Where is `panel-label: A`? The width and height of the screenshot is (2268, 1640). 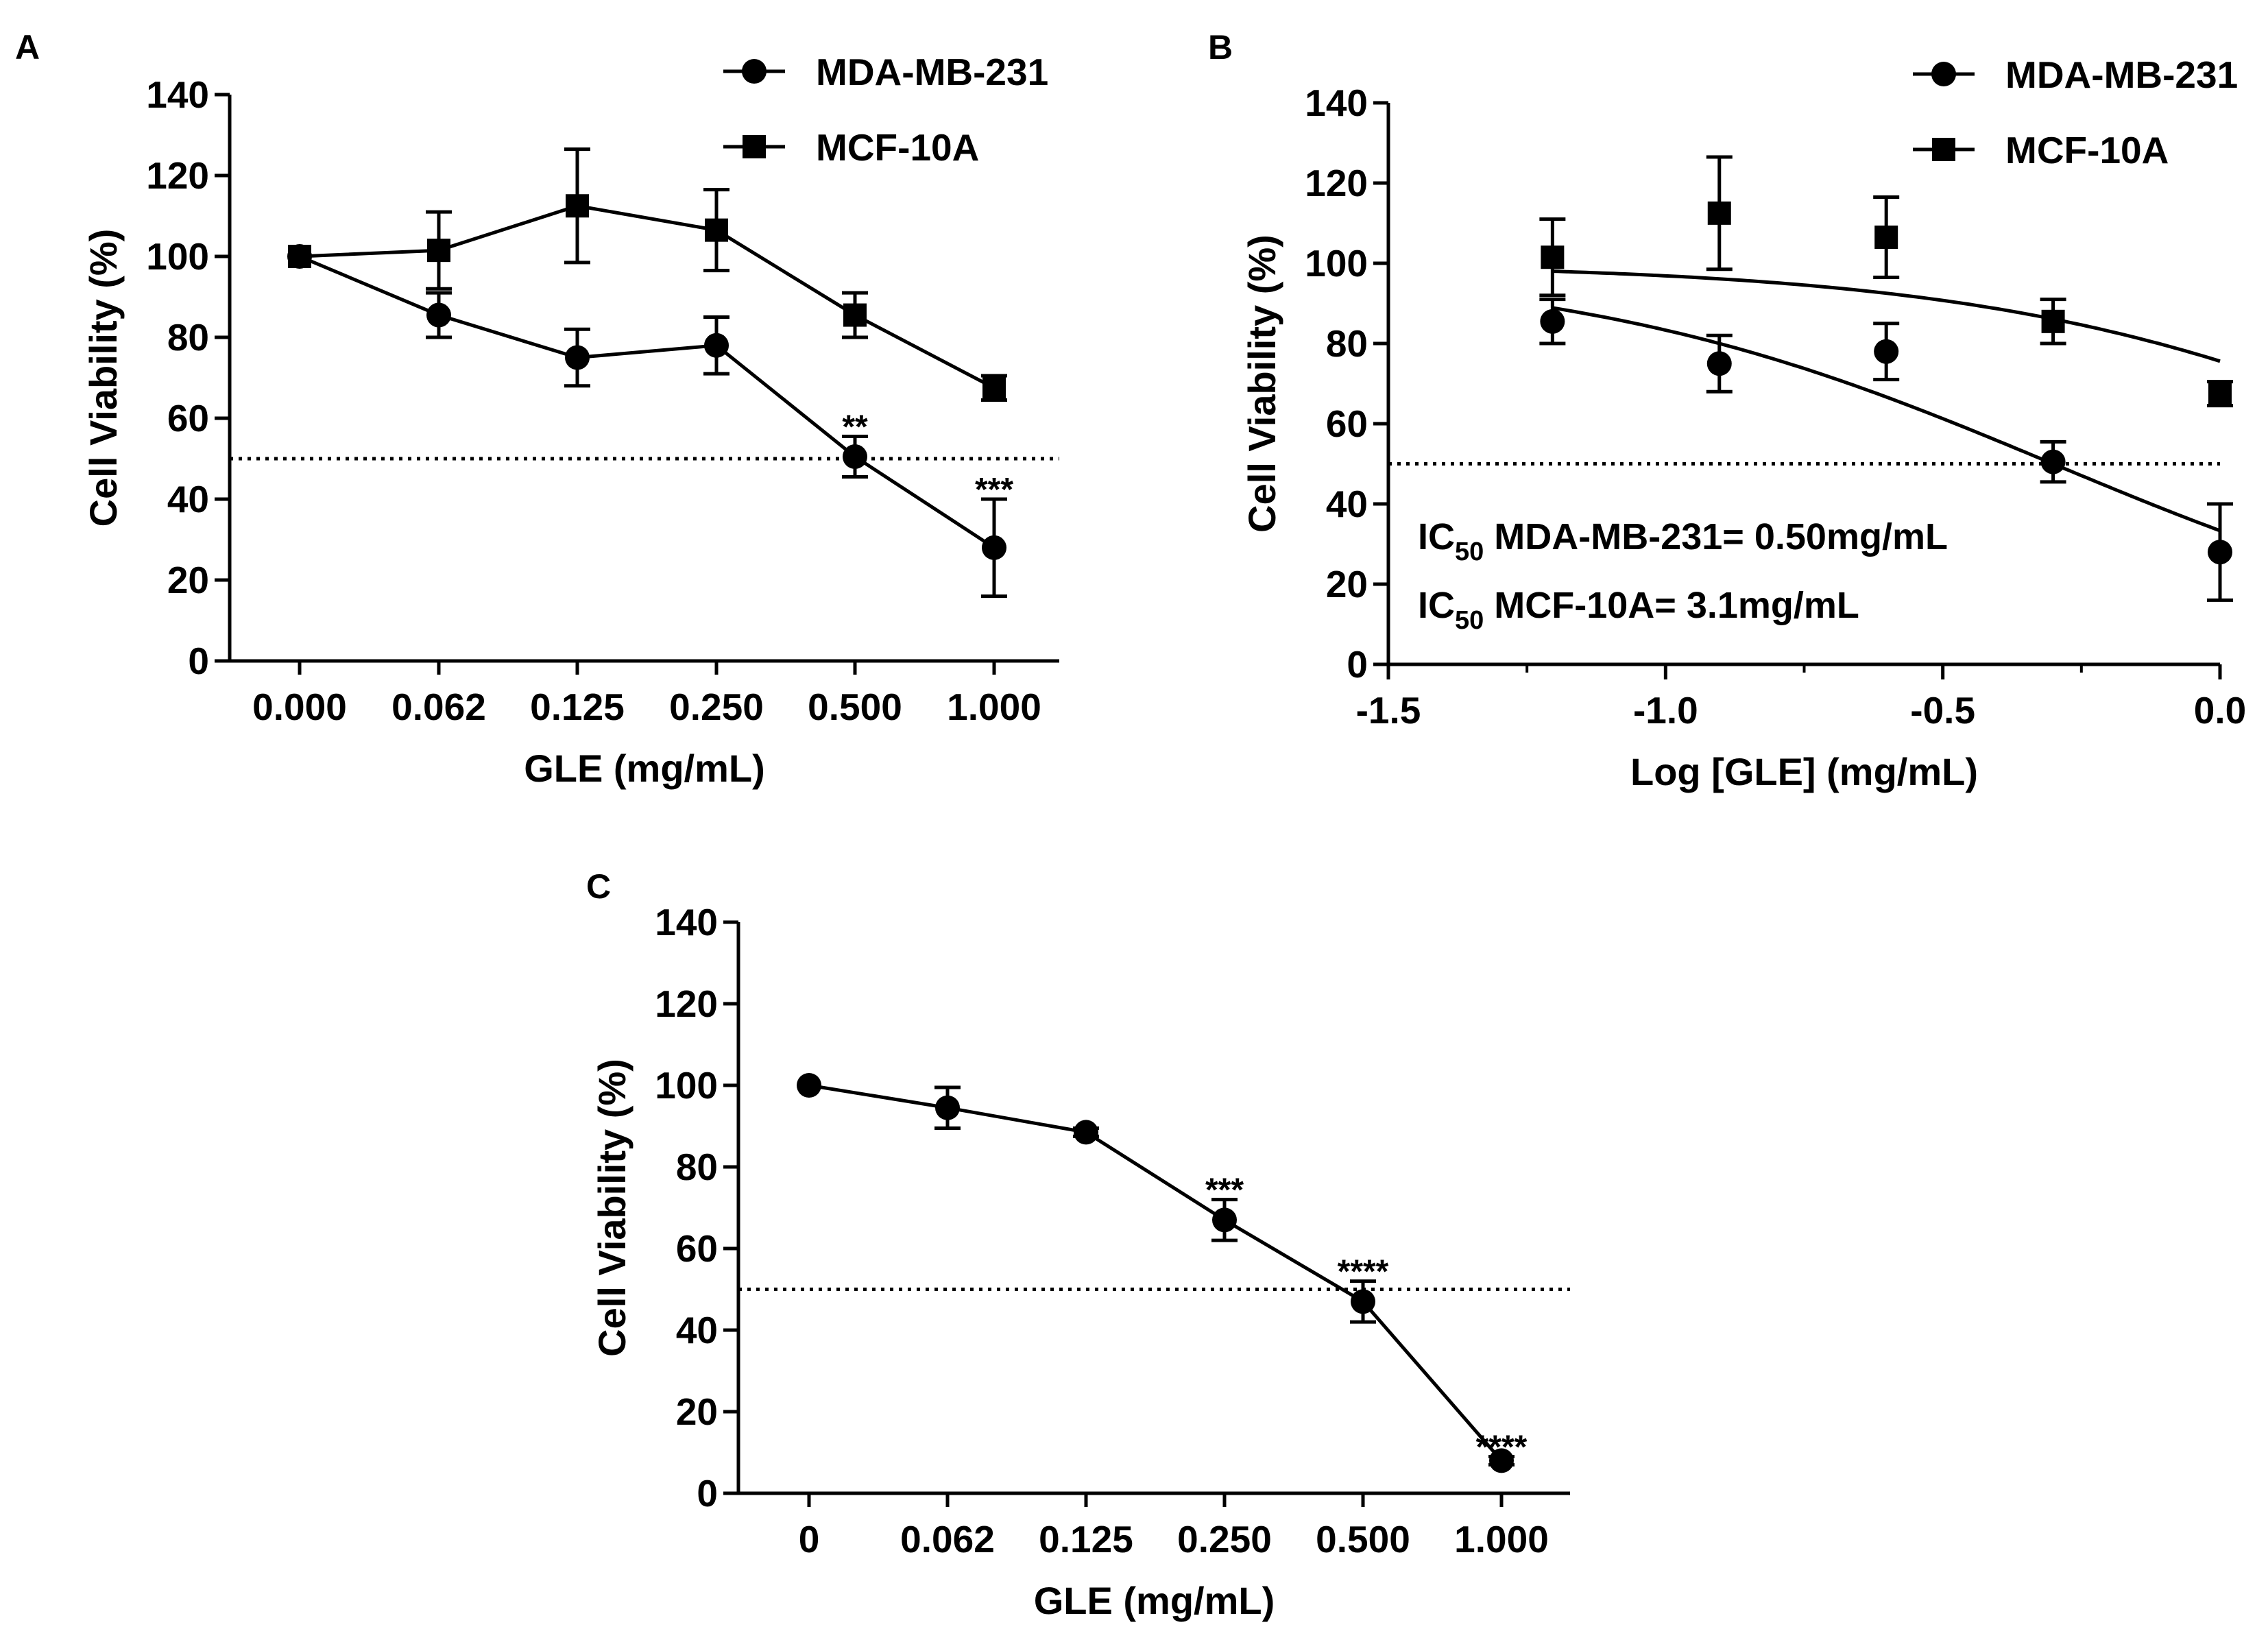
panel-label: A is located at coordinates (27, 47).